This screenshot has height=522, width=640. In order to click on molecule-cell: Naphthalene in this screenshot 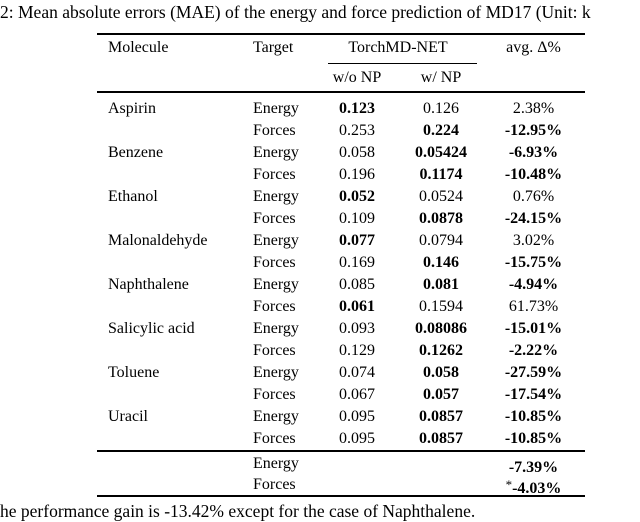, I will do `click(148, 284)`.